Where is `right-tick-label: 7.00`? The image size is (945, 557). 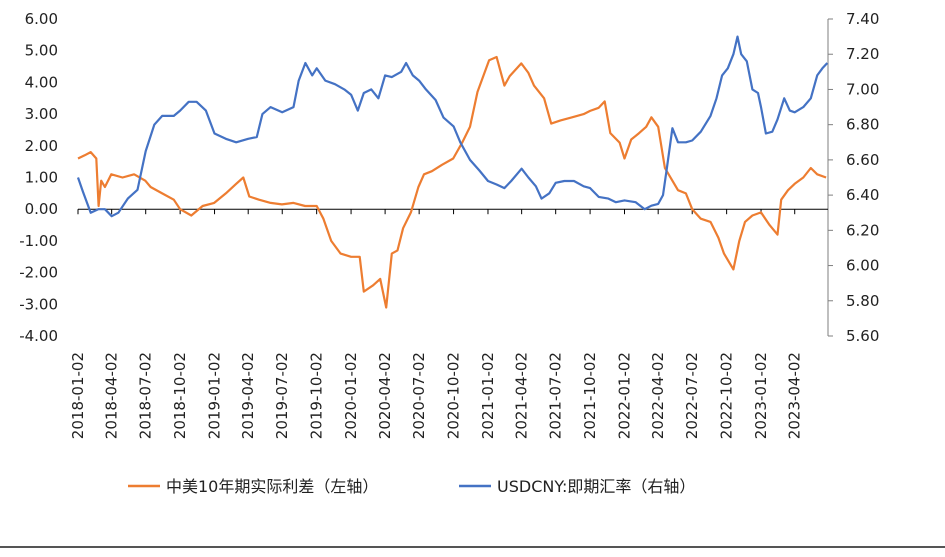
right-tick-label: 7.00 is located at coordinates (862, 89).